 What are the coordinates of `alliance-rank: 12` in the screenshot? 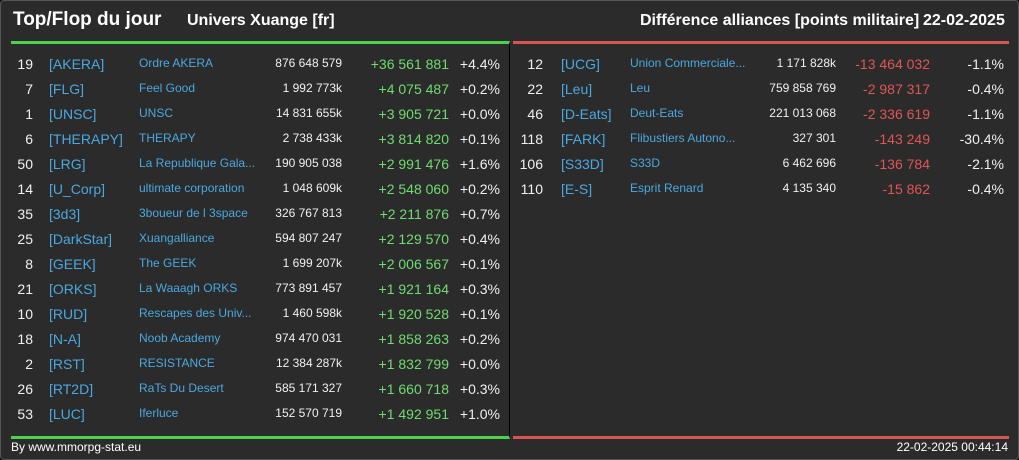 It's located at (535, 64).